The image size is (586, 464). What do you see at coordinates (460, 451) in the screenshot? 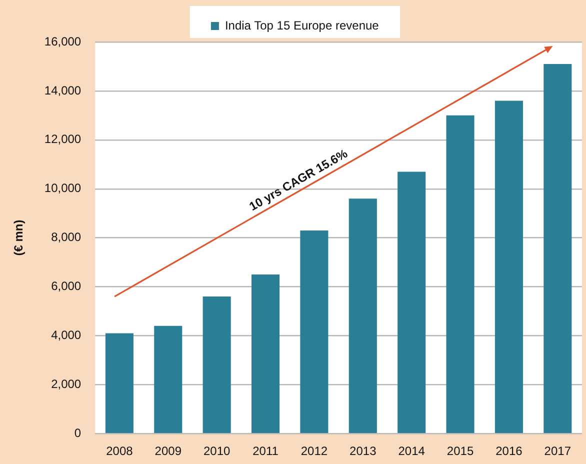
I see `x-tick-label: 2015` at bounding box center [460, 451].